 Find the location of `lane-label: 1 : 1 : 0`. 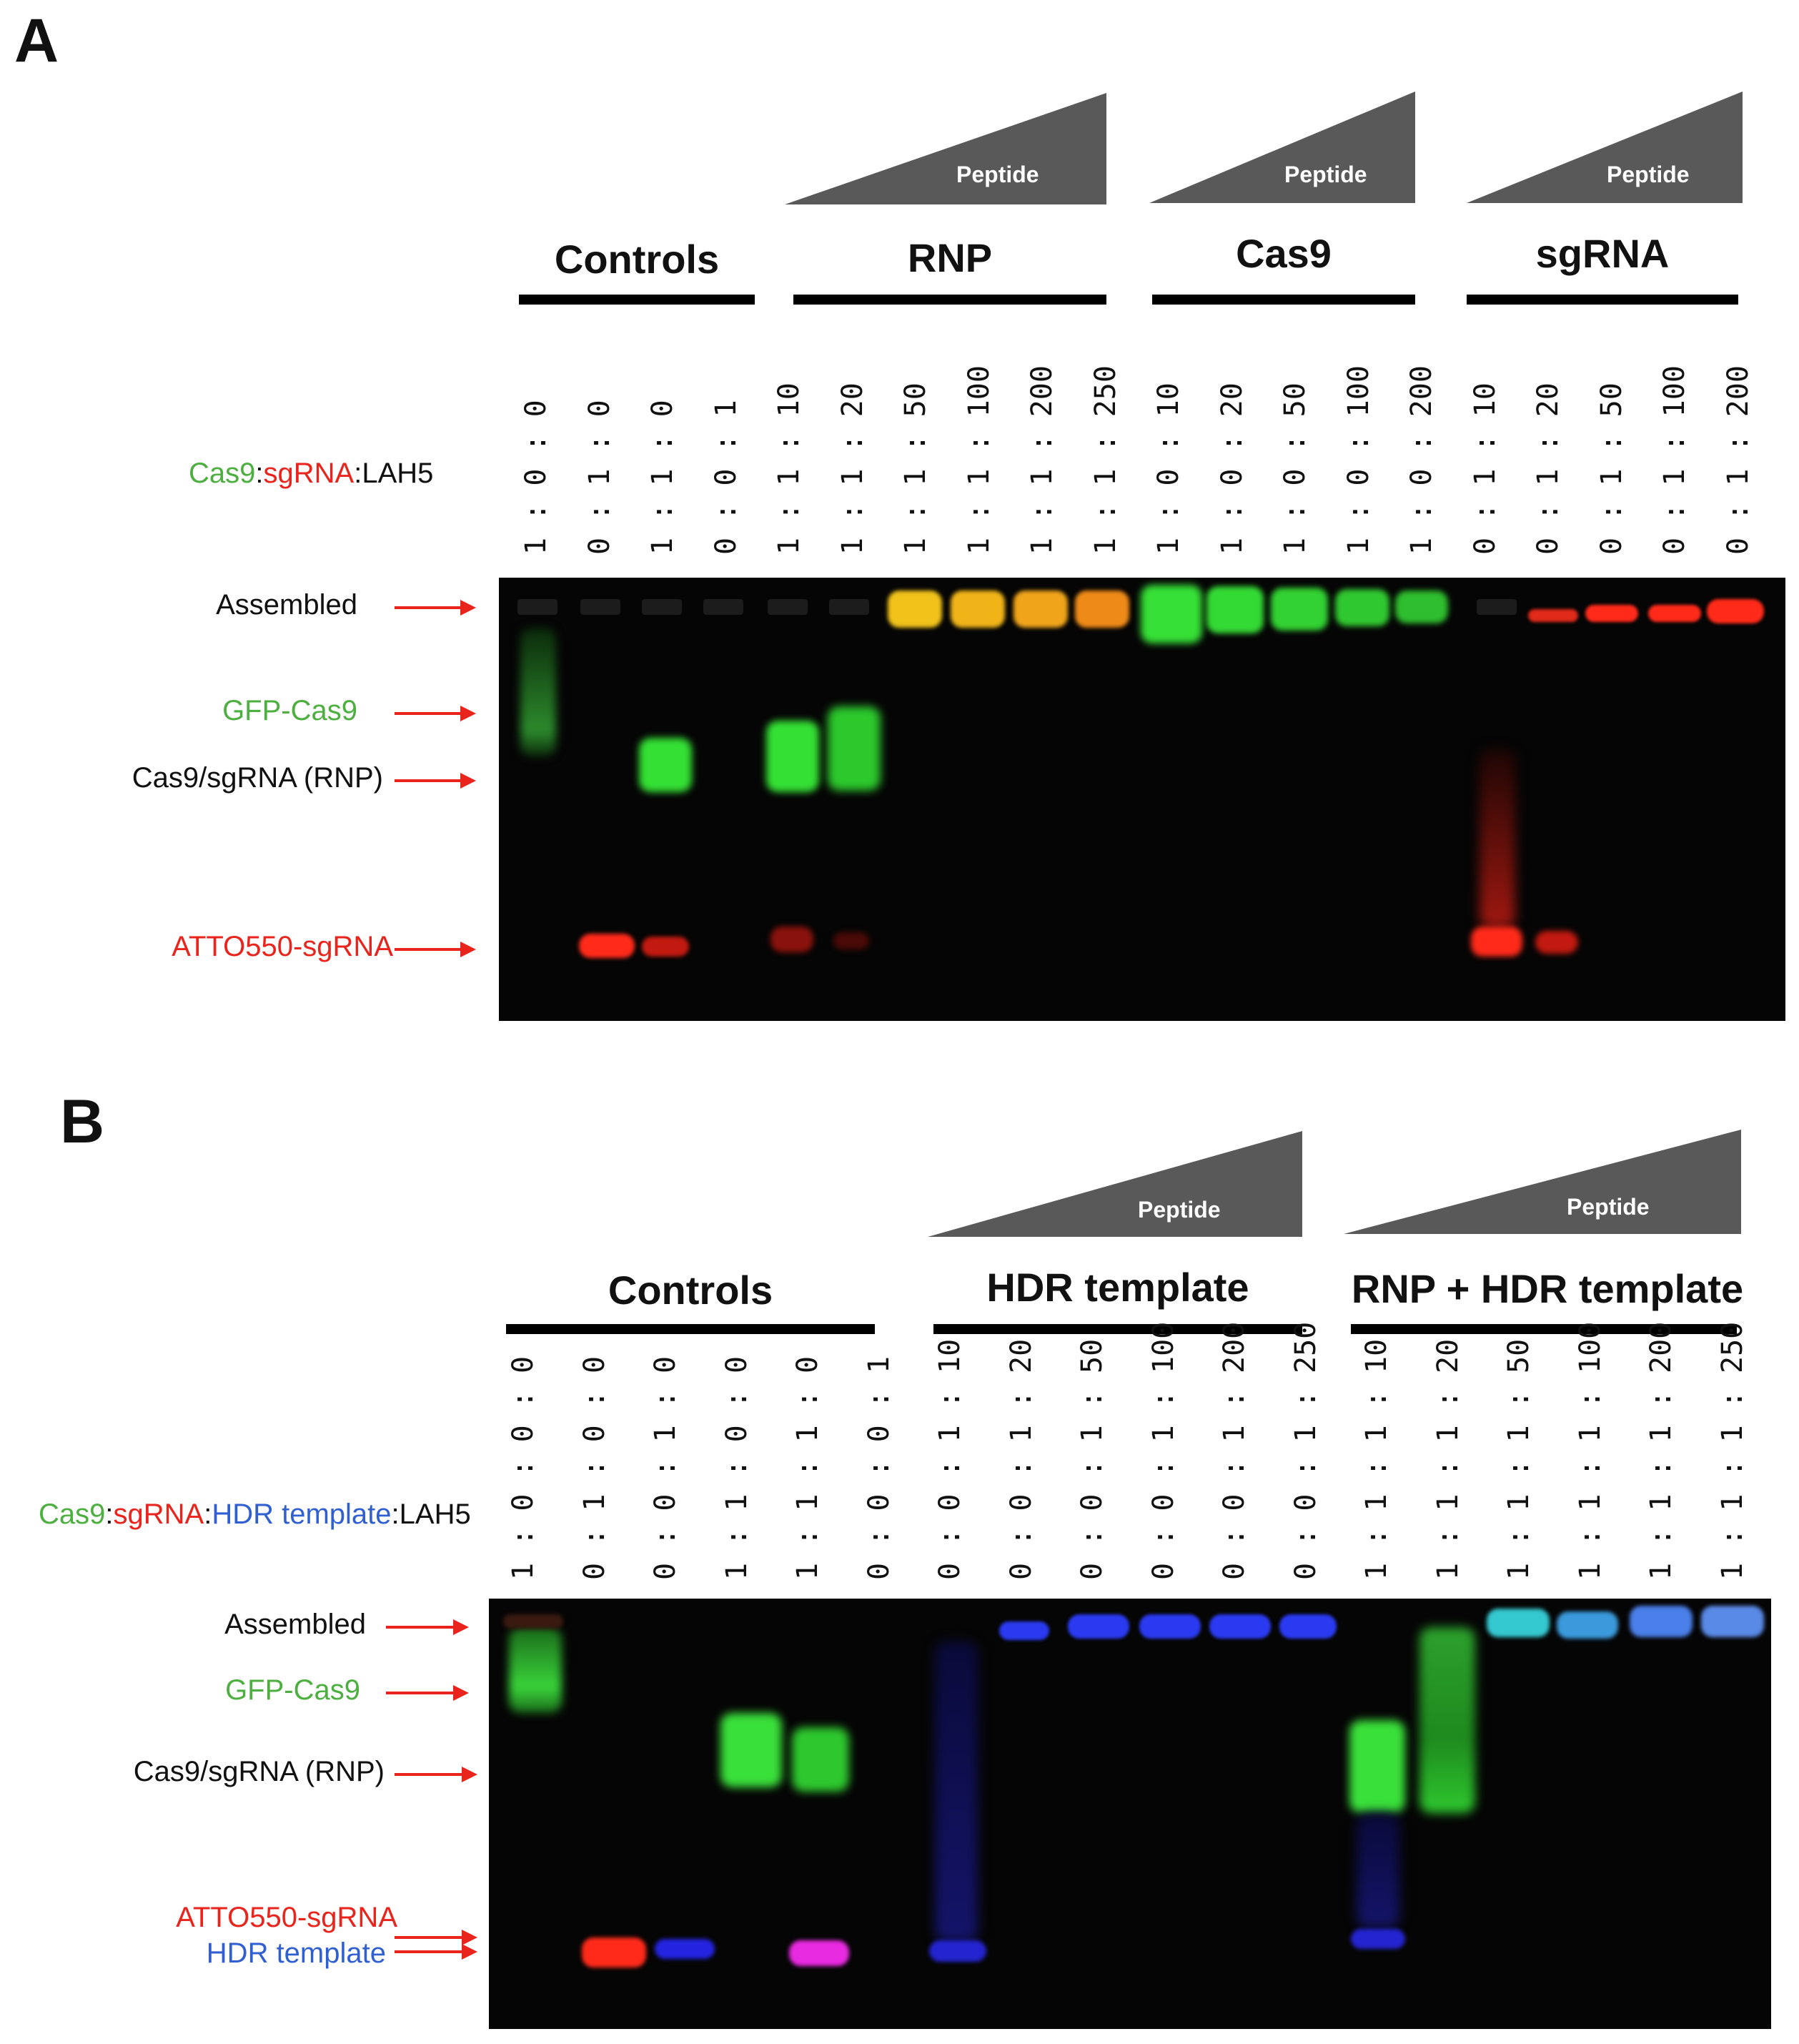

lane-label: 1 : 1 : 0 is located at coordinates (662, 477).